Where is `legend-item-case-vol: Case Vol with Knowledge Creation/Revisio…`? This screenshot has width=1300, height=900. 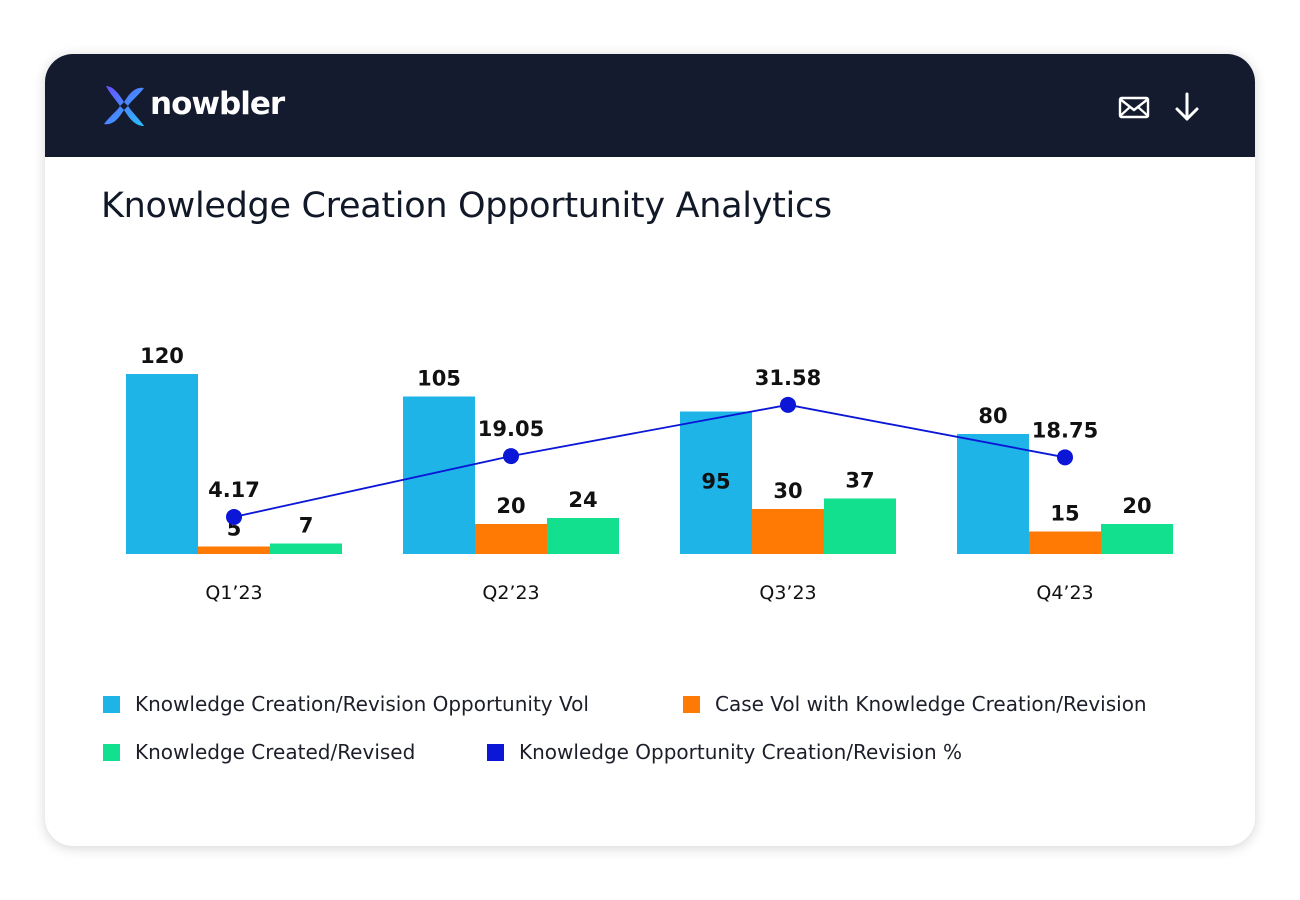
legend-item-case-vol: Case Vol with Knowledge Creation/Revisio… is located at coordinates (915, 704).